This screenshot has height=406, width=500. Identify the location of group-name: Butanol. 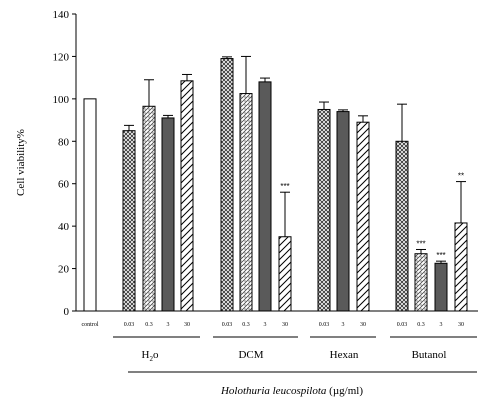
(429, 355).